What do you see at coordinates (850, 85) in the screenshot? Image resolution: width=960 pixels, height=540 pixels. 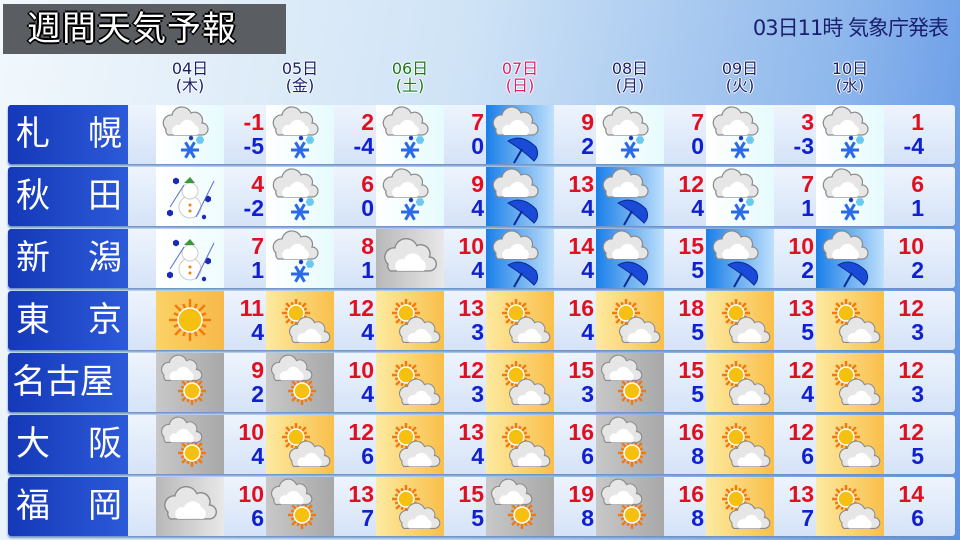 I see `day-of-week: (水)` at bounding box center [850, 85].